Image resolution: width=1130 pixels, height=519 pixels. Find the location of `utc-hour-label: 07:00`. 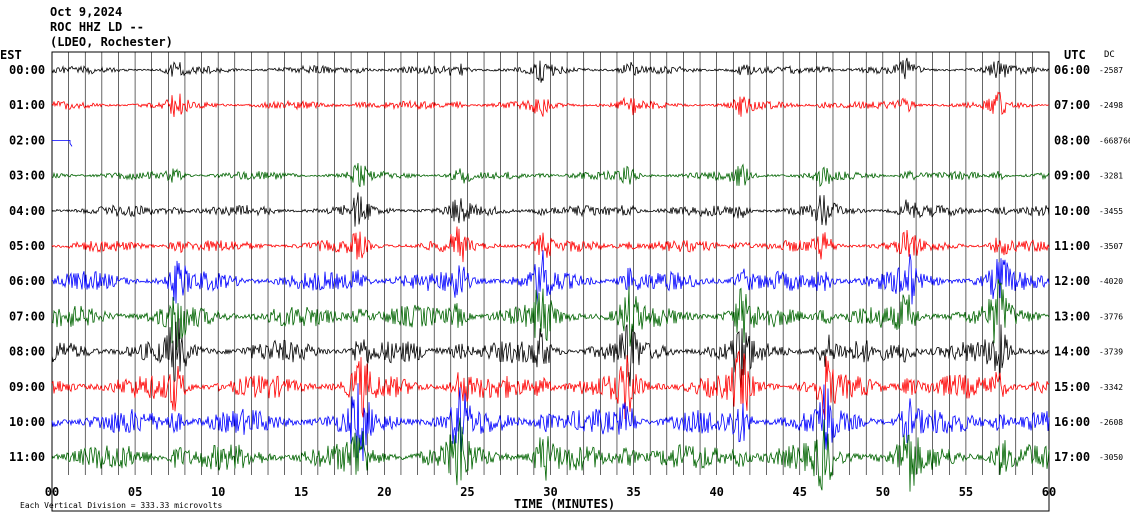

utc-hour-label: 07:00 is located at coordinates (1072, 105).